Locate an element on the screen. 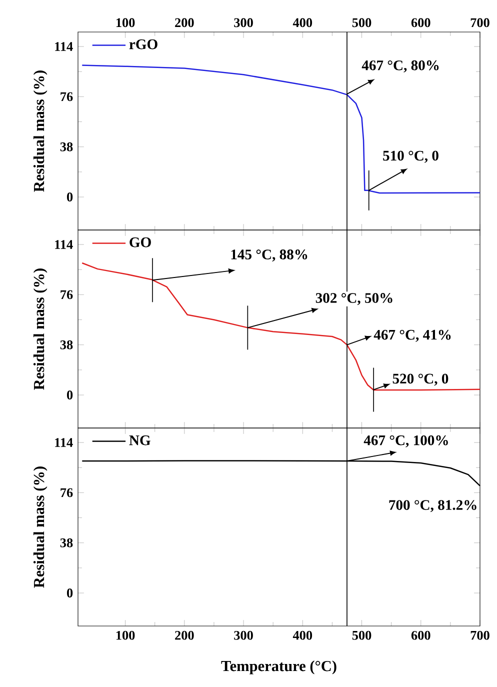 Image resolution: width=497 pixels, height=687 pixels. annotation: 467 °C, 41% is located at coordinates (412, 336).